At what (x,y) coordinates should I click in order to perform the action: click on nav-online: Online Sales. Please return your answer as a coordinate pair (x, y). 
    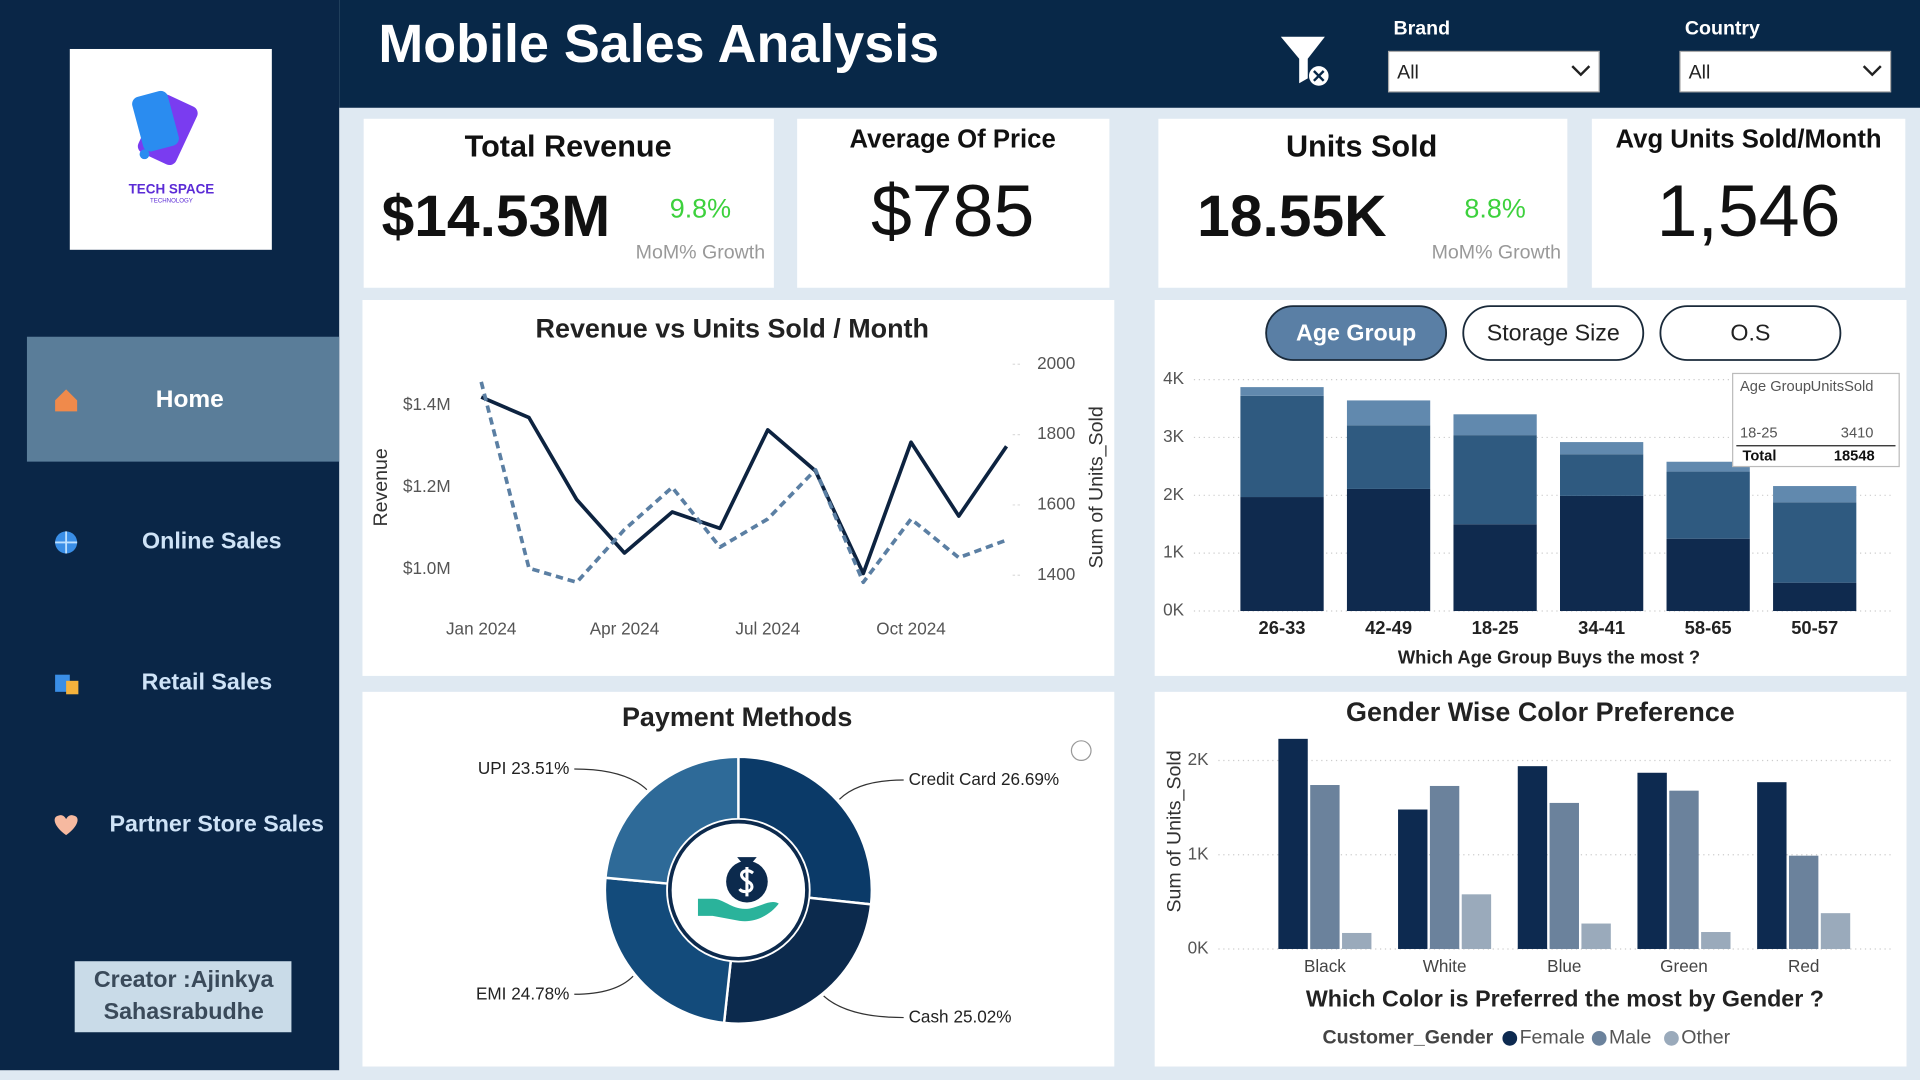
    Looking at the image, I should click on (168, 541).